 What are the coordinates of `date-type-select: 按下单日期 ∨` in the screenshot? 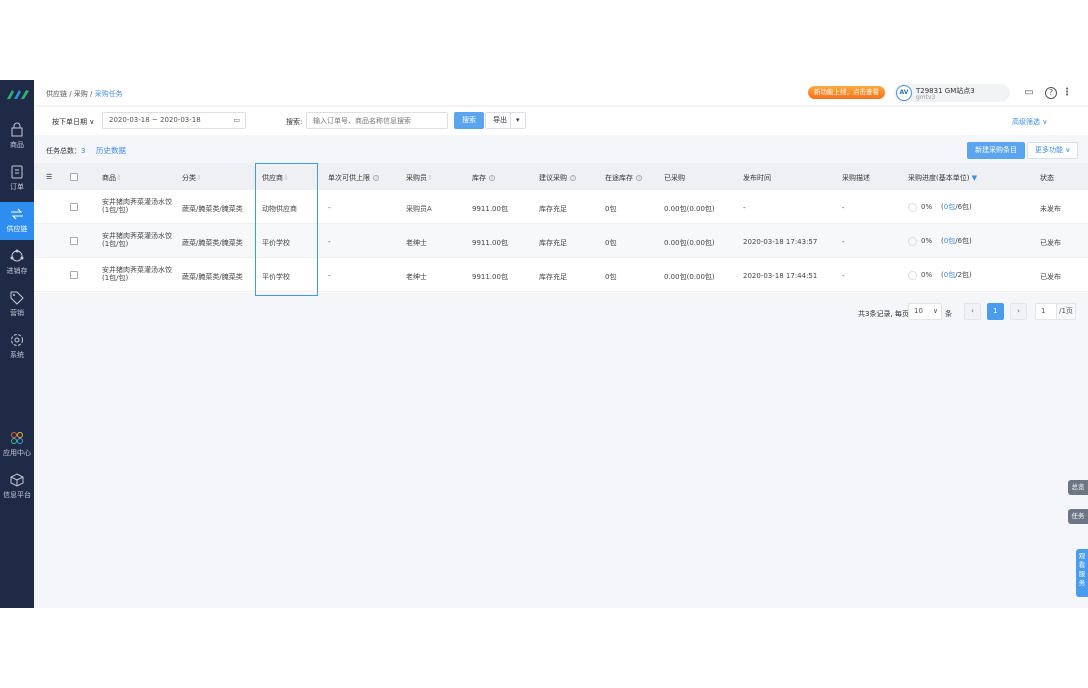 It's located at (73, 122).